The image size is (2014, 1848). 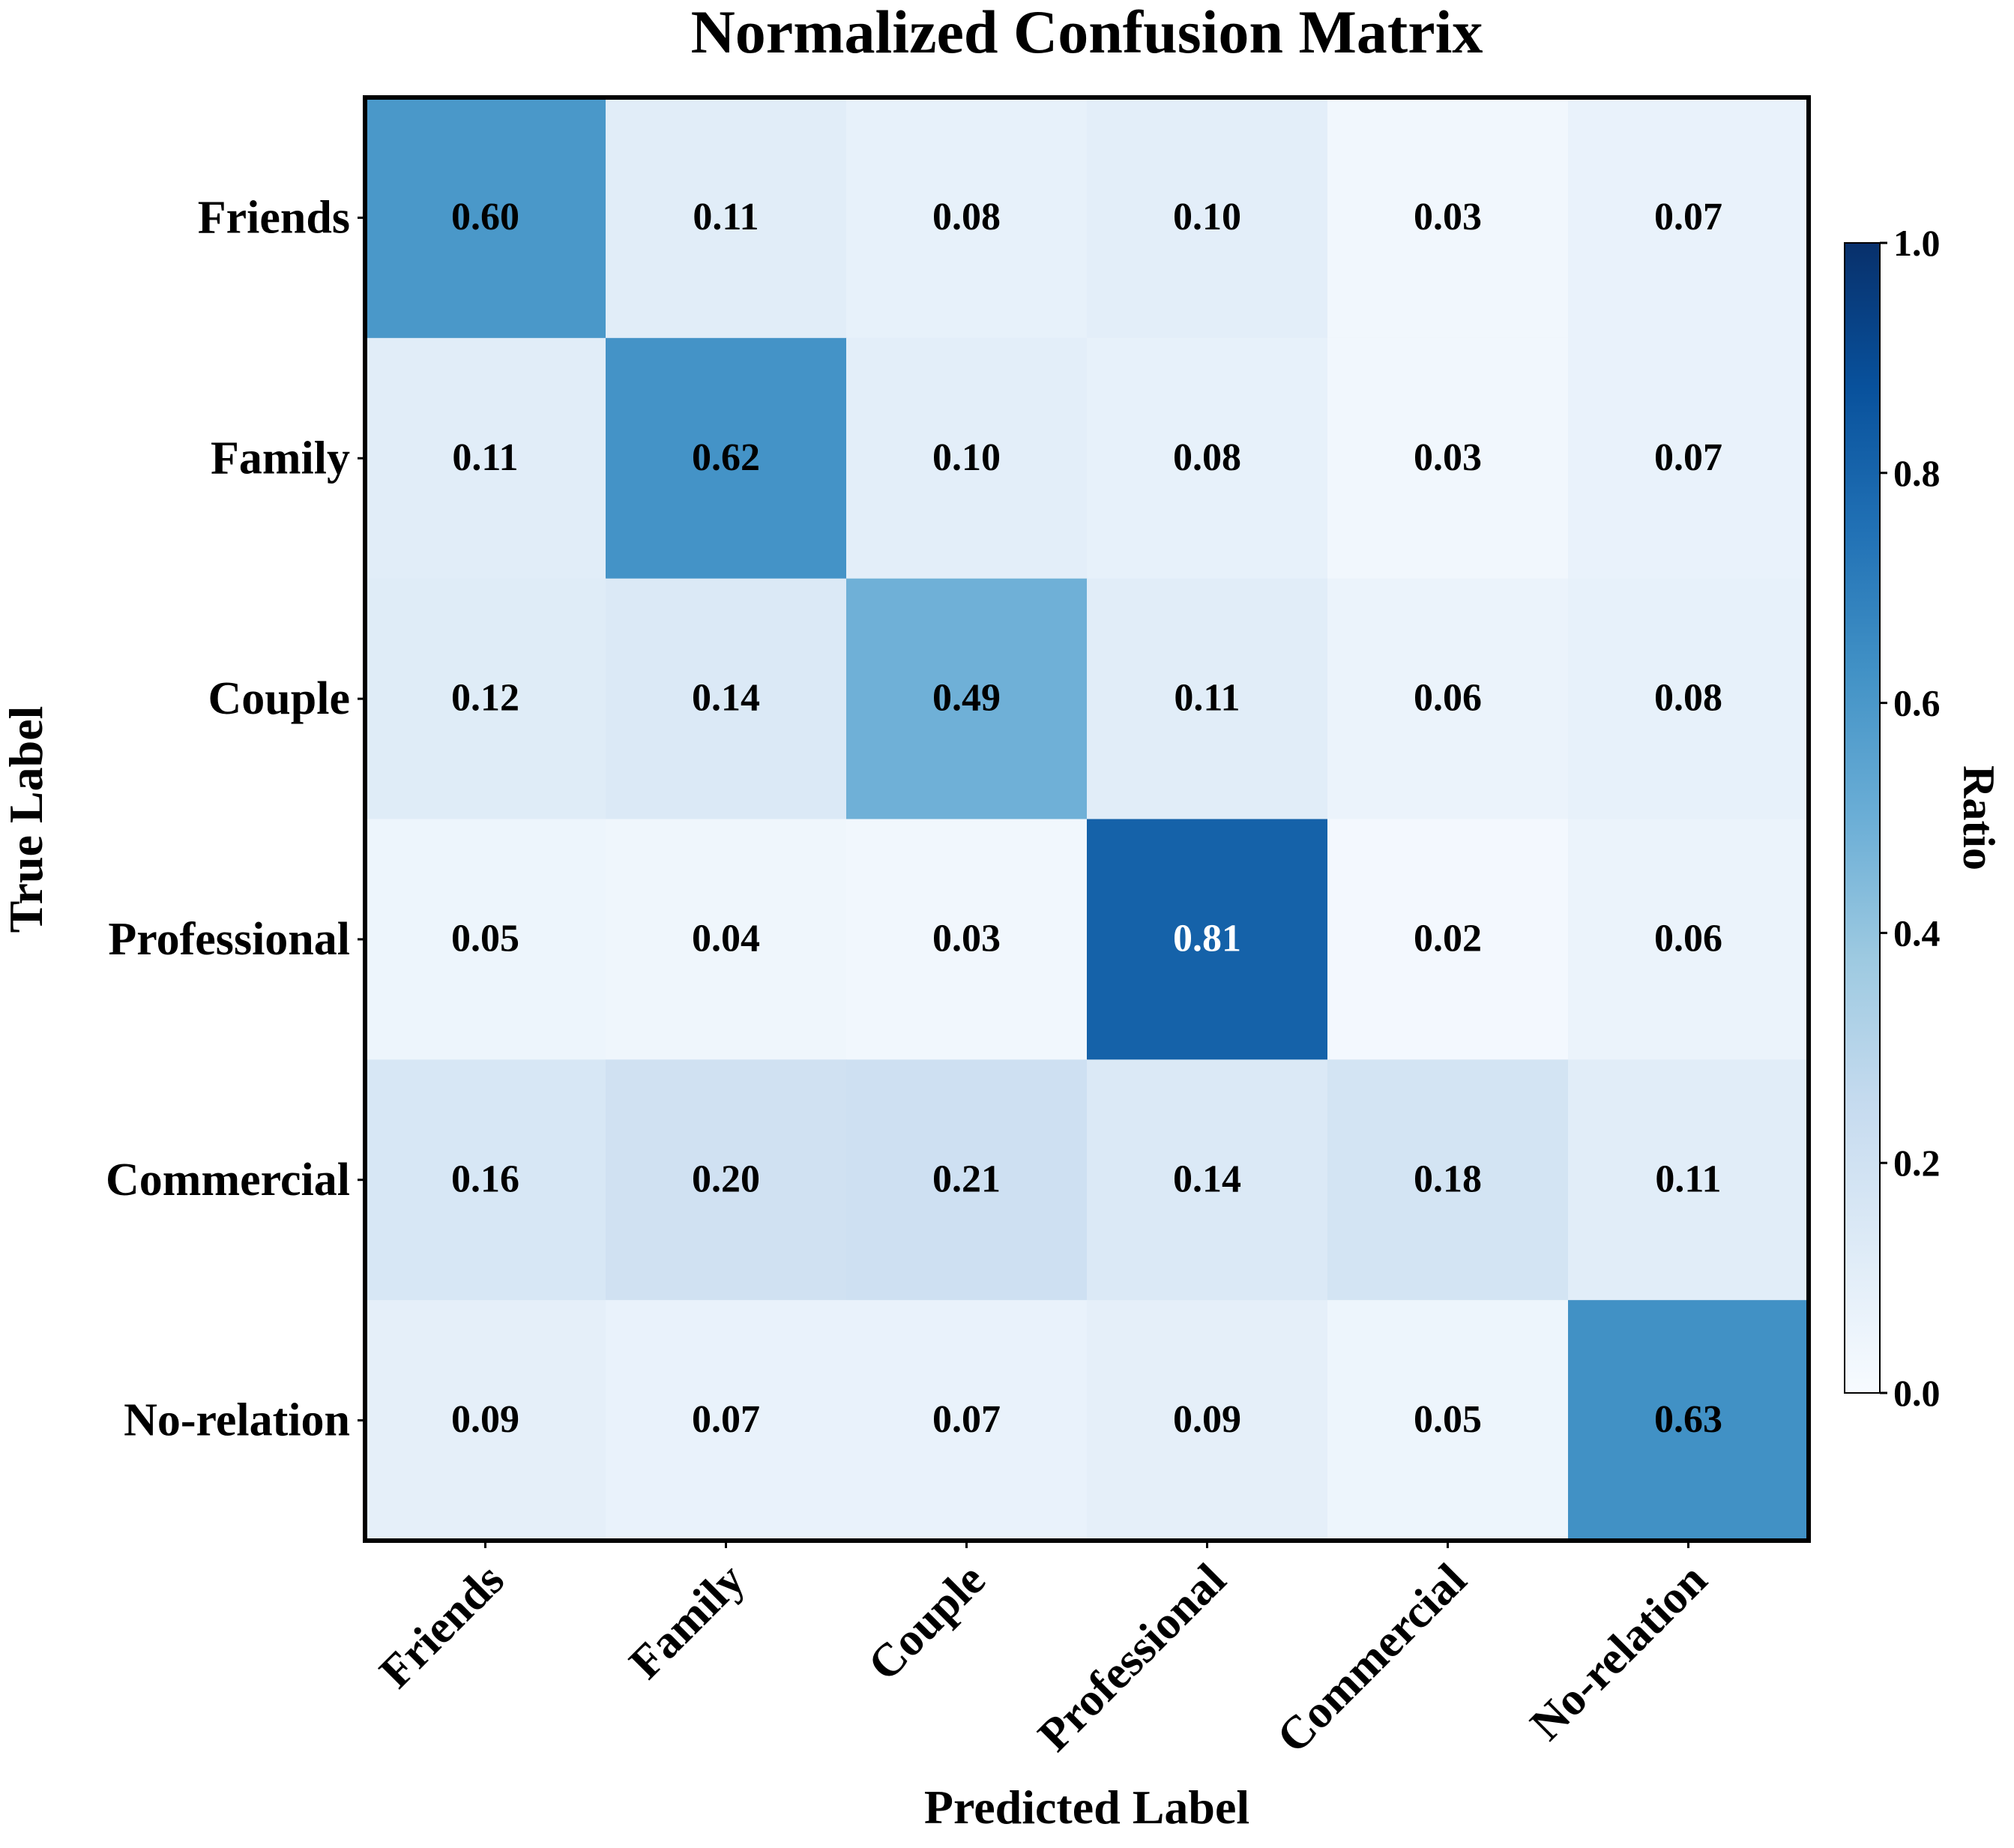 I want to click on cell-value-r5-c5: 0.63, so click(x=1688, y=1419).